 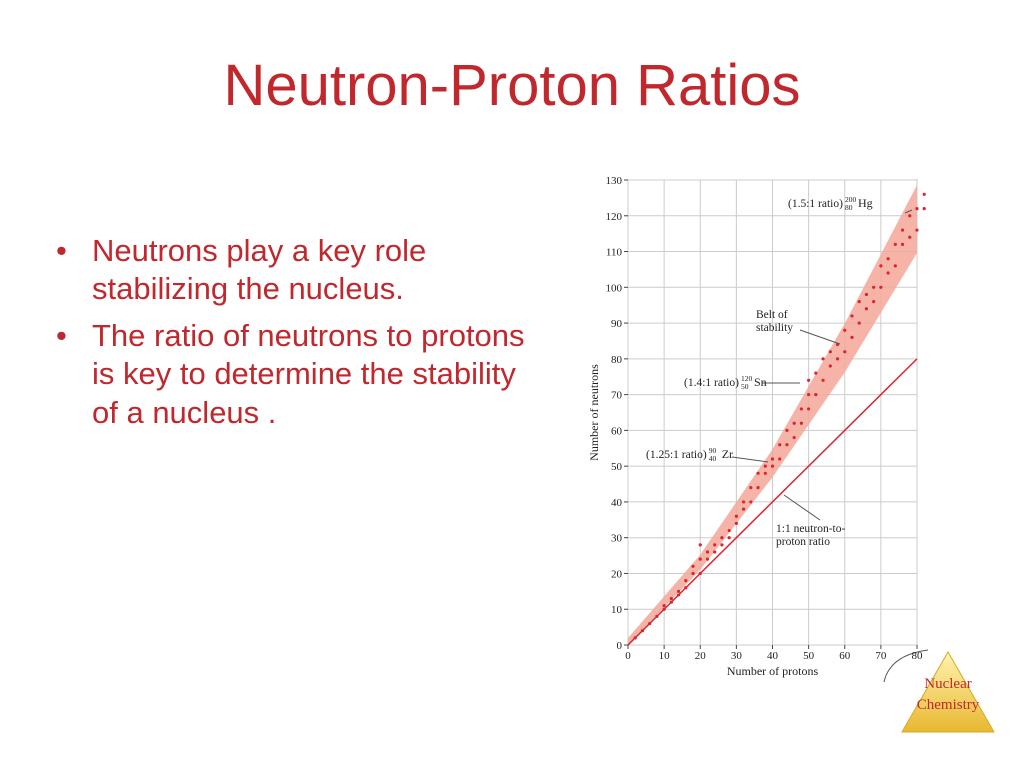 I want to click on y-tick-label: 10, so click(x=617, y=610).